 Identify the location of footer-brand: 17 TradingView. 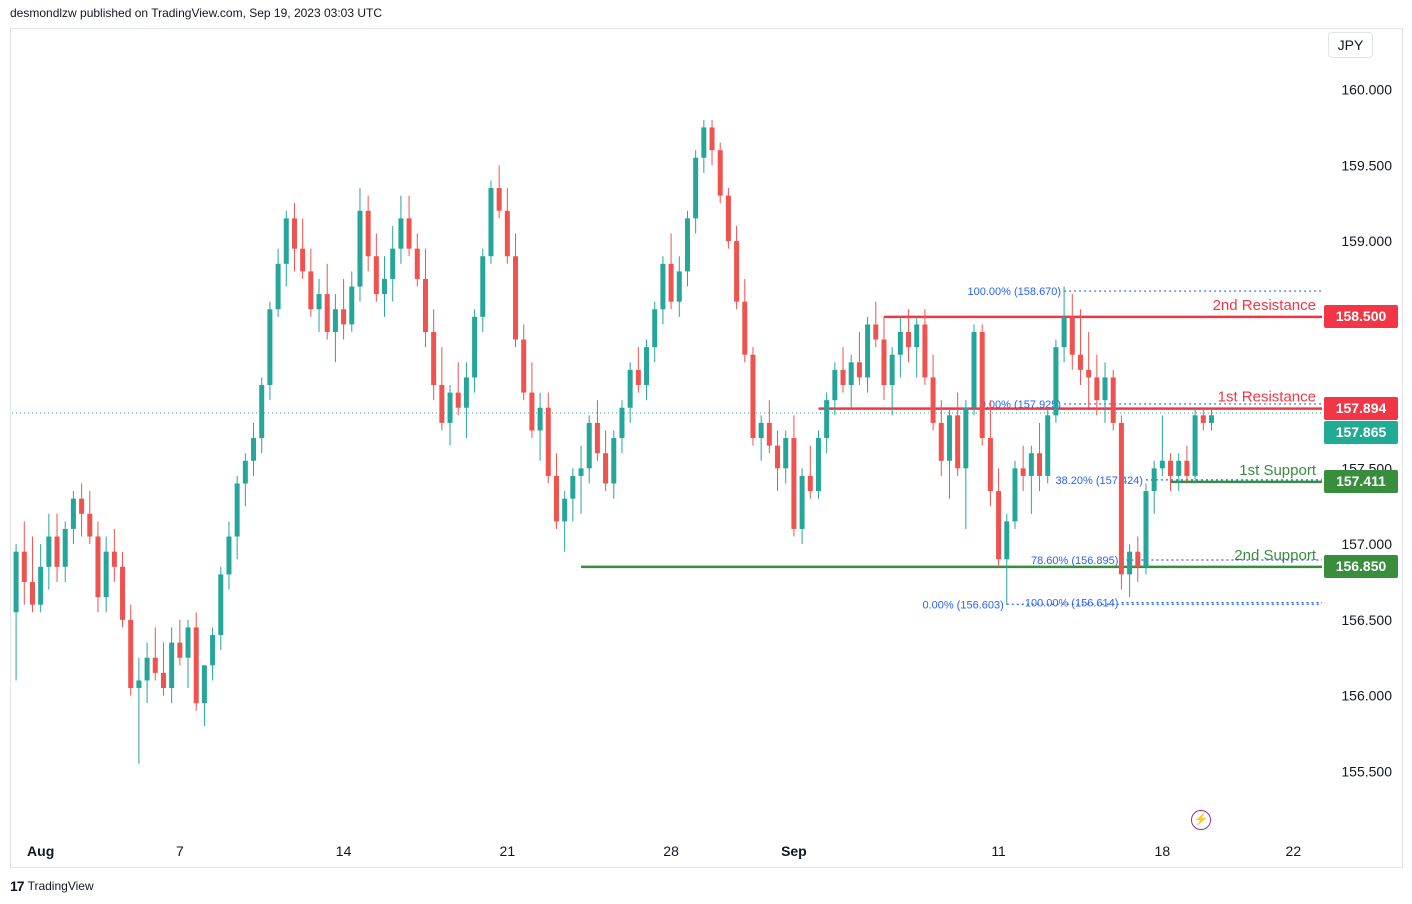
(52, 886).